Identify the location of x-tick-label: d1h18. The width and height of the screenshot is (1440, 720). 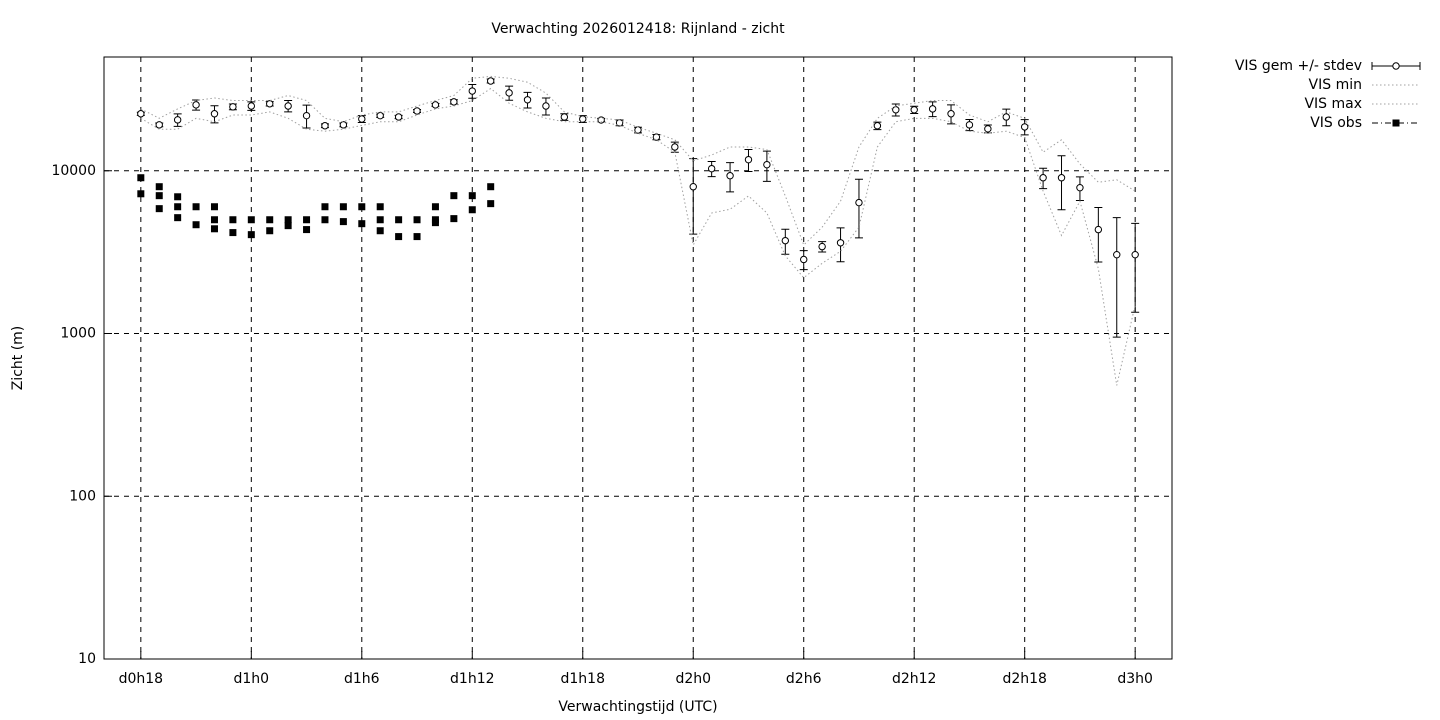
(583, 679).